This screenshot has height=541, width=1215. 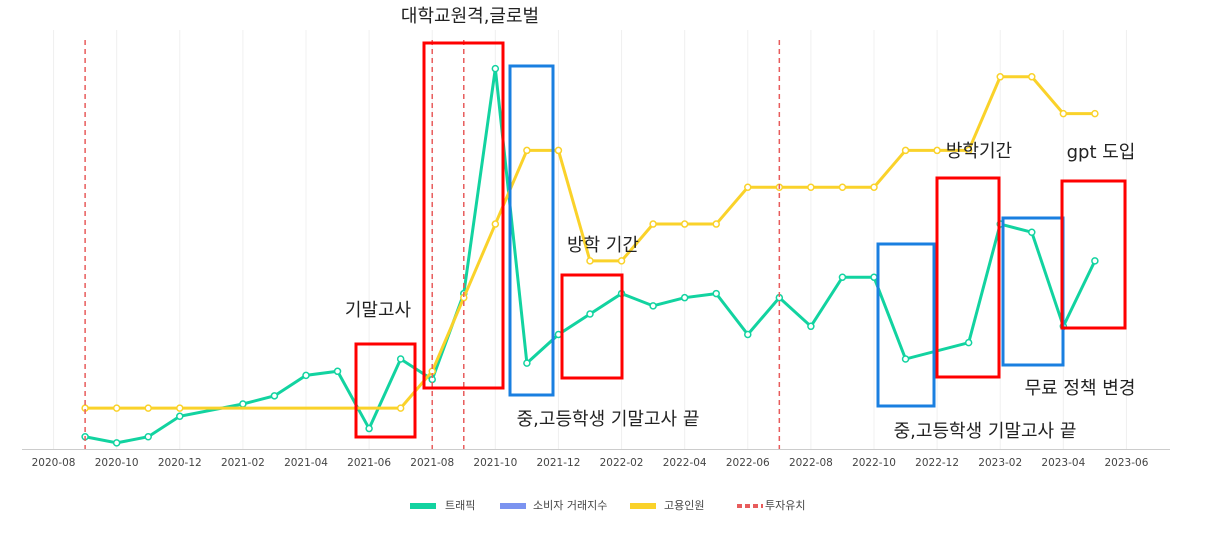 I want to click on legend-label: 투자유치, so click(x=785, y=505).